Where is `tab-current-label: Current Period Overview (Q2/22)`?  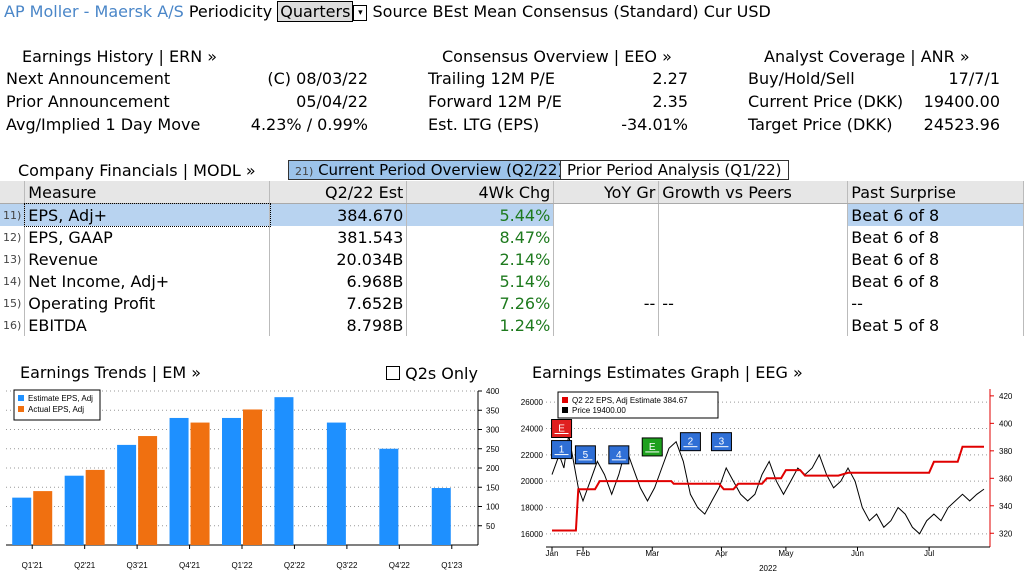
tab-current-label: Current Period Overview (Q2/22) is located at coordinates (441, 170).